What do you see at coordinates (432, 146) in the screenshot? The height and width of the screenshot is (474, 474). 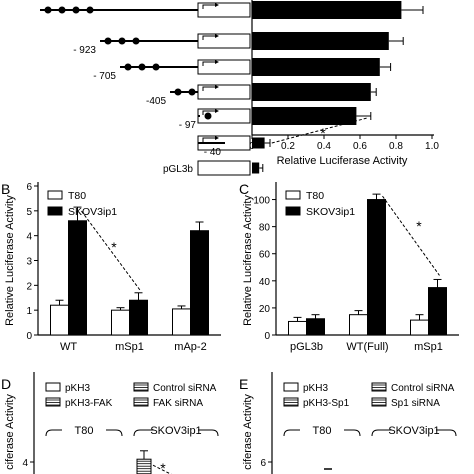 I see `x-tick-label: 1.0` at bounding box center [432, 146].